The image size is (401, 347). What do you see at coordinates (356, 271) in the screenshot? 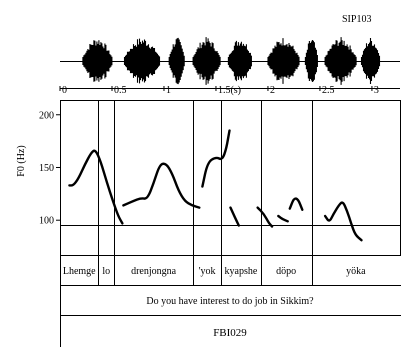
I see `word-label: yöka` at bounding box center [356, 271].